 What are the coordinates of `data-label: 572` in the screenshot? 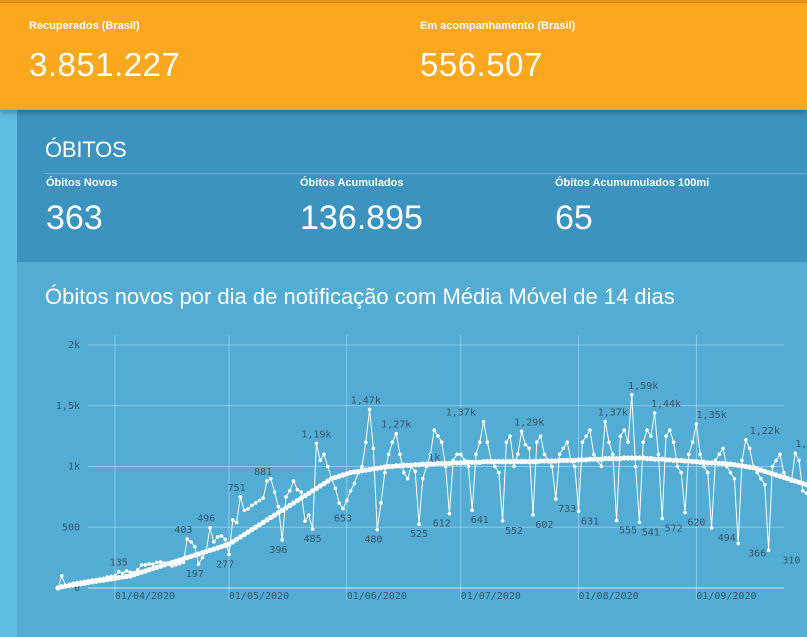 It's located at (674, 529).